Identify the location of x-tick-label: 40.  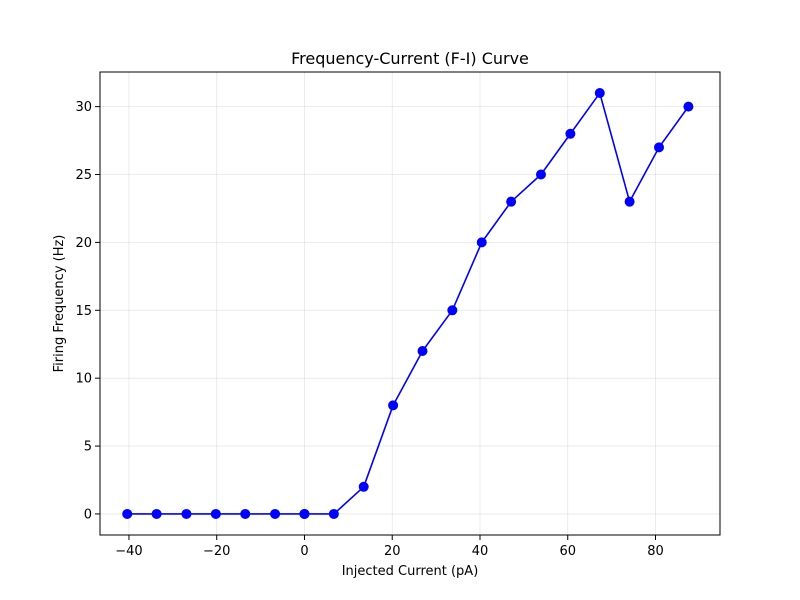
(480, 551).